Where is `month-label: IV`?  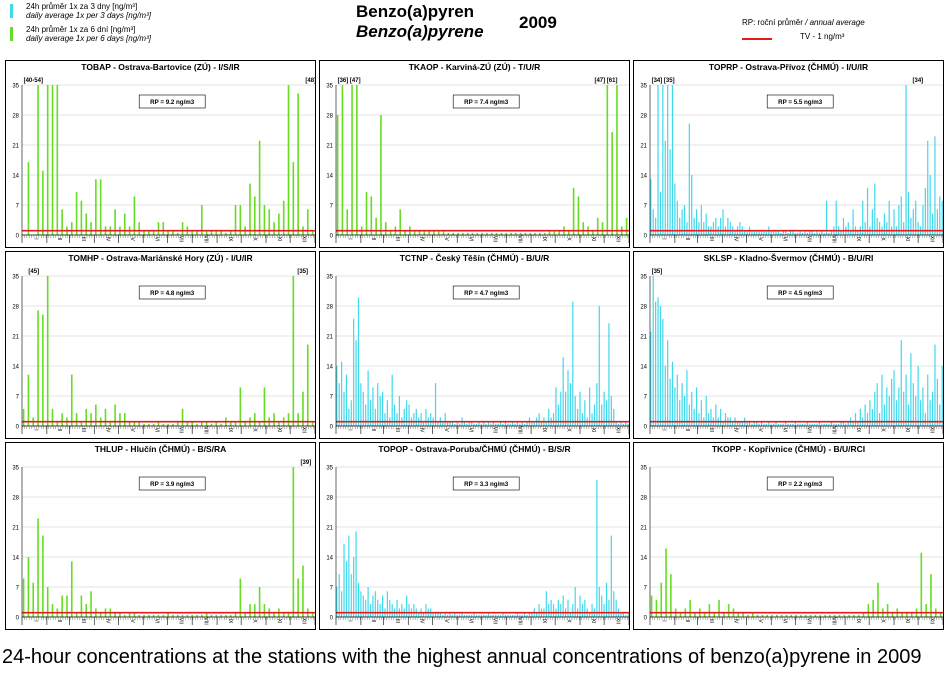
month-label: IV is located at coordinates (421, 621).